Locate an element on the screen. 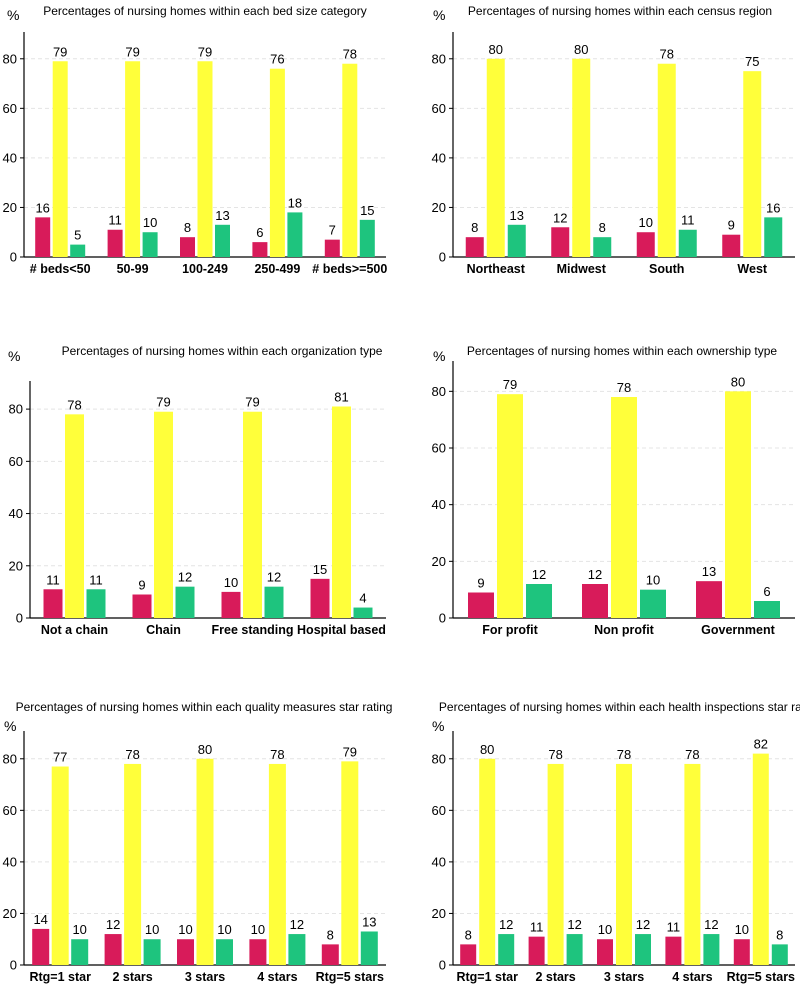 Image resolution: width=800 pixels, height=992 pixels. bar-value-label-6-4-green: 12 is located at coordinates (711, 924).